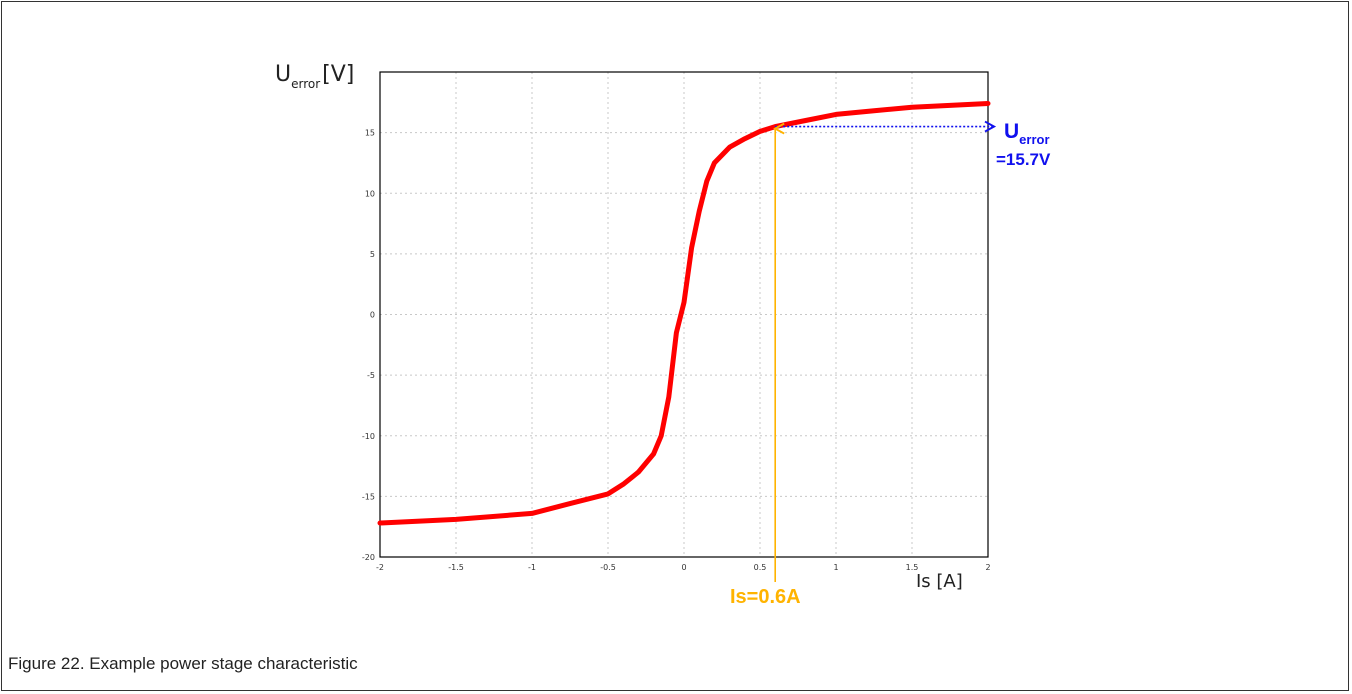 Image resolution: width=1352 pixels, height=694 pixels. Describe the element at coordinates (456, 567) in the screenshot. I see `x-tick-label: -1.5` at that location.